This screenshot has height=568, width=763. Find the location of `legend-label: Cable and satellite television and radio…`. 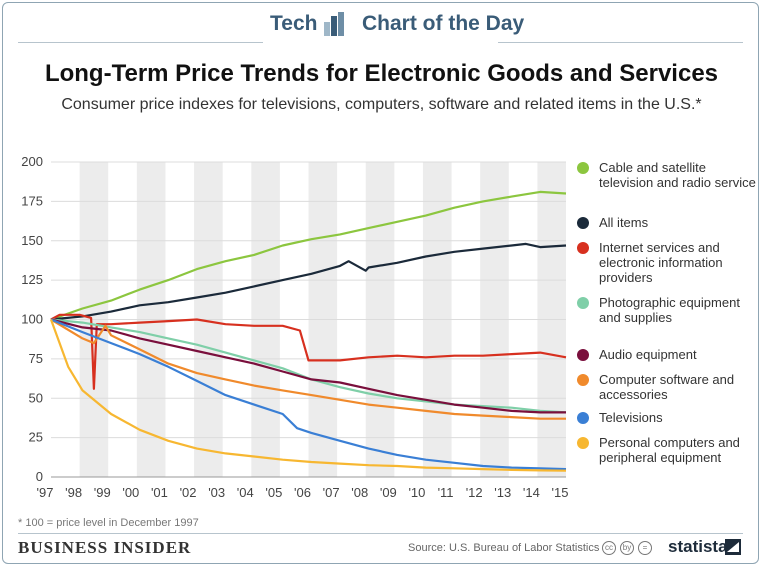

legend-label: Cable and satellite television and radio… is located at coordinates (677, 175).